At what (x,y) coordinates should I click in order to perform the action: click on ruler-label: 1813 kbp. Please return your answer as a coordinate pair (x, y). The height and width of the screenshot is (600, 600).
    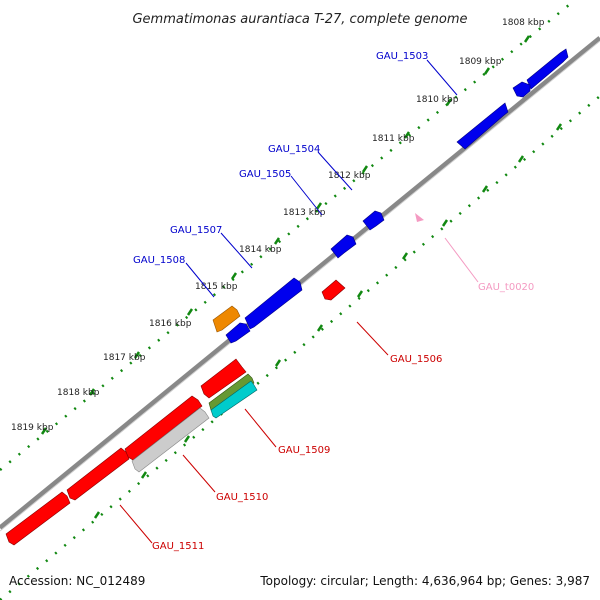
    Looking at the image, I should click on (304, 213).